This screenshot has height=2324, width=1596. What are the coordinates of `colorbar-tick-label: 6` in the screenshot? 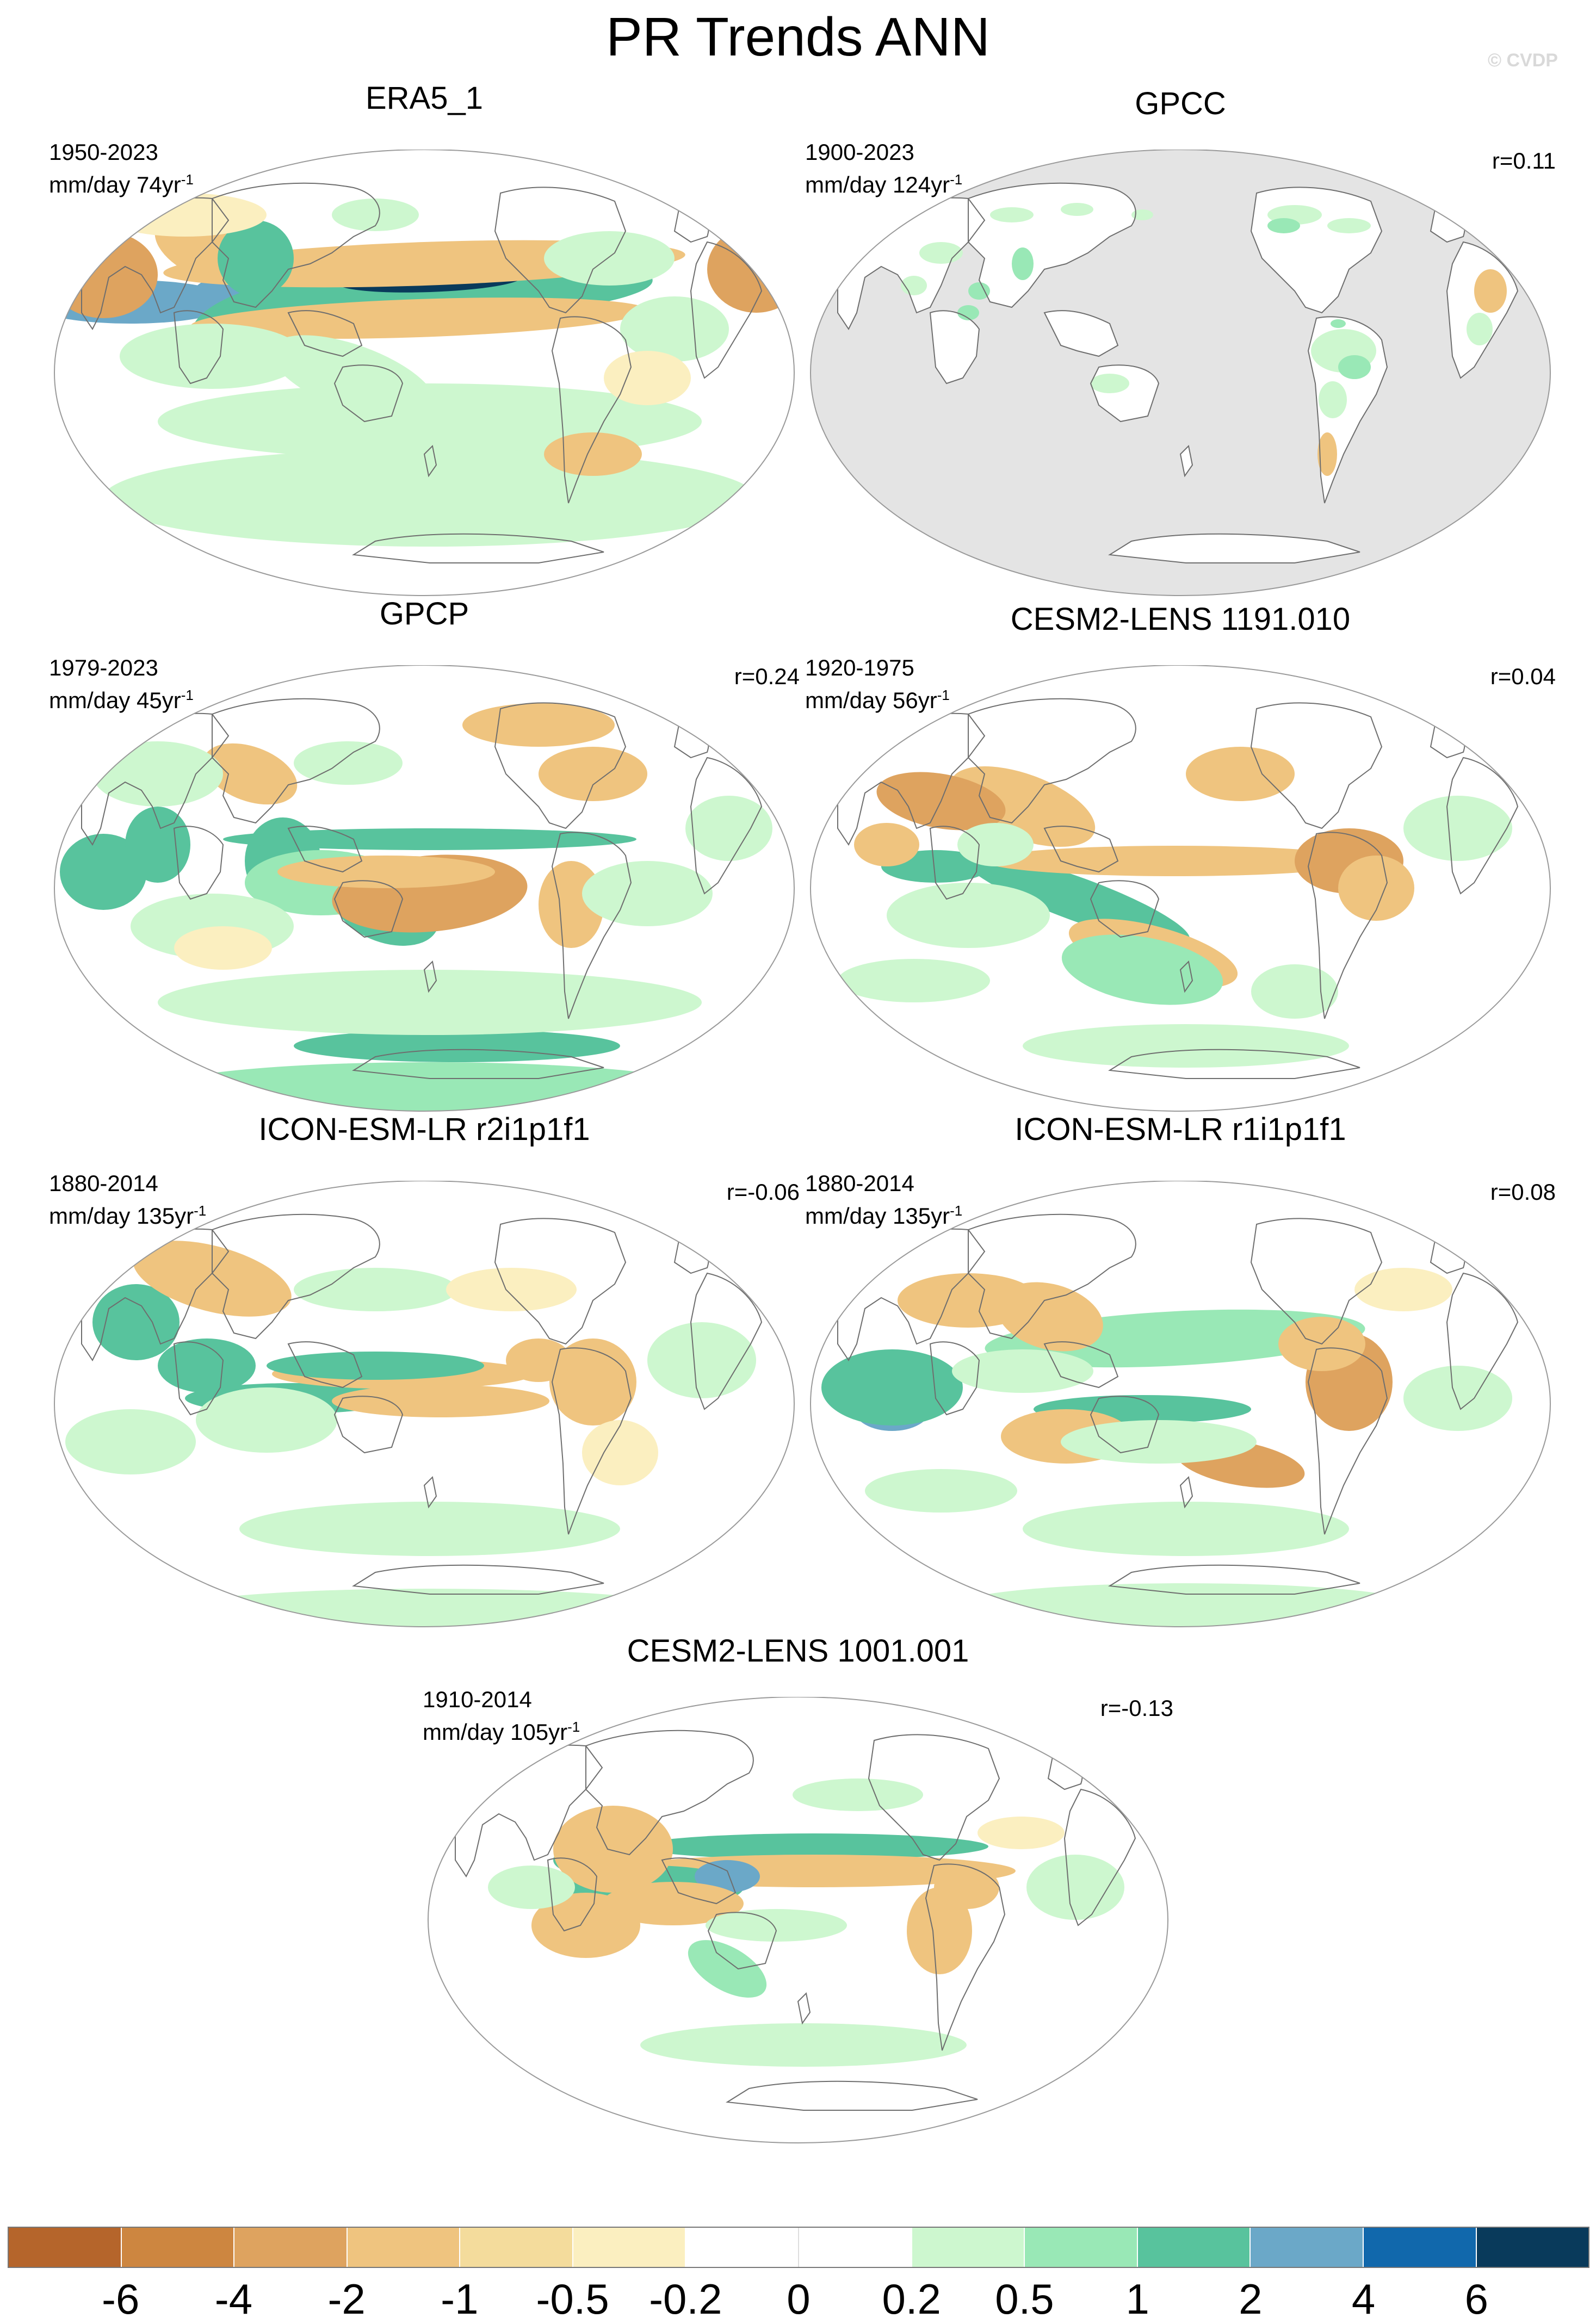 It's located at (1476, 2299).